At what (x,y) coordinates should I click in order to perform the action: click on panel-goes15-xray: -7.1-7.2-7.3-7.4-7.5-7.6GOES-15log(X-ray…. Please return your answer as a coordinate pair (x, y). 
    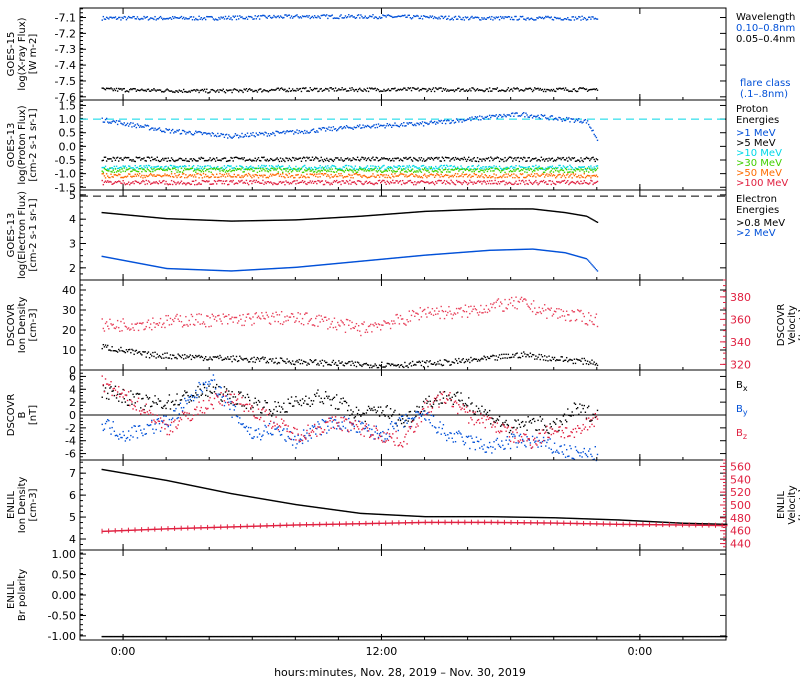
    Looking at the image, I should click on (400, 56).